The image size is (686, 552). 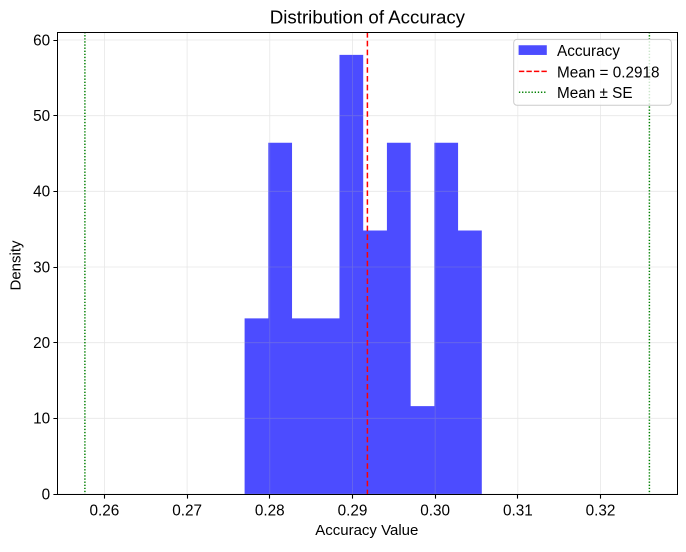 I want to click on svg-text: 0.26, so click(x=105, y=510).